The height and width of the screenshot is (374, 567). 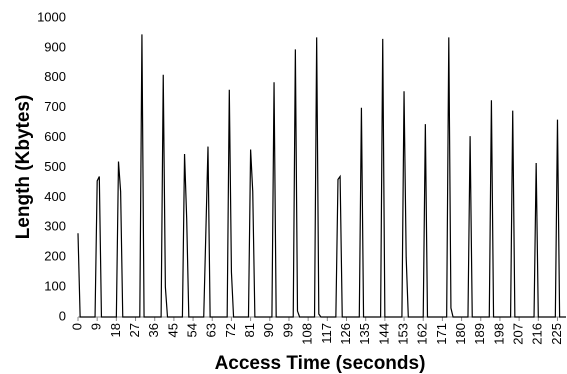 What do you see at coordinates (268, 330) in the screenshot?
I see `x-tick-label: 90` at bounding box center [268, 330].